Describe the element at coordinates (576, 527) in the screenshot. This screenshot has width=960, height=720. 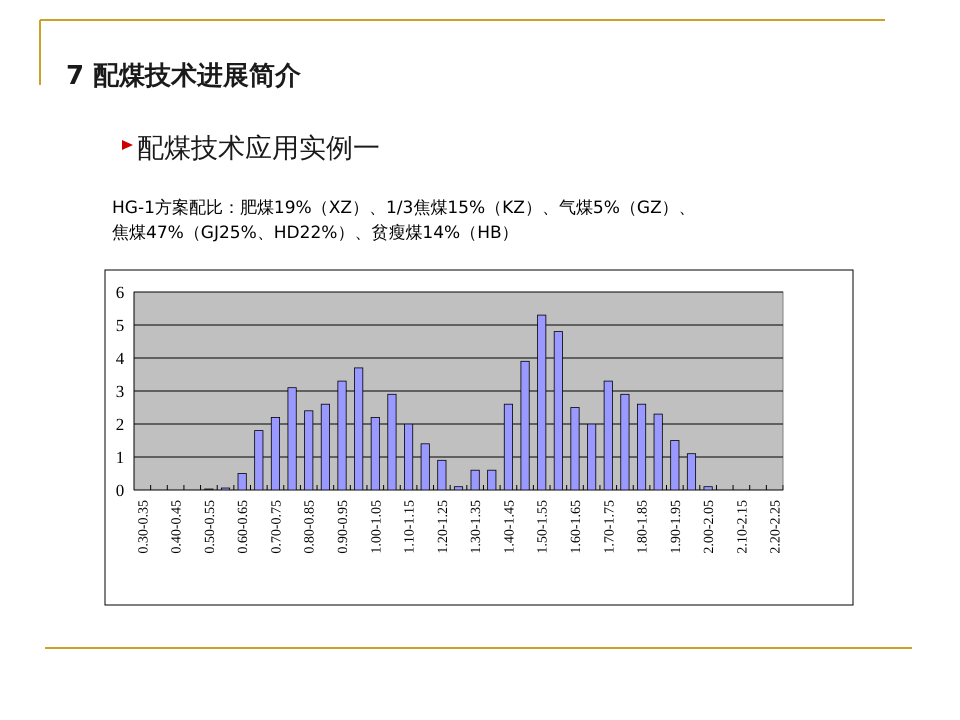
I see `x-tick-label: 1.60-1.65` at that location.